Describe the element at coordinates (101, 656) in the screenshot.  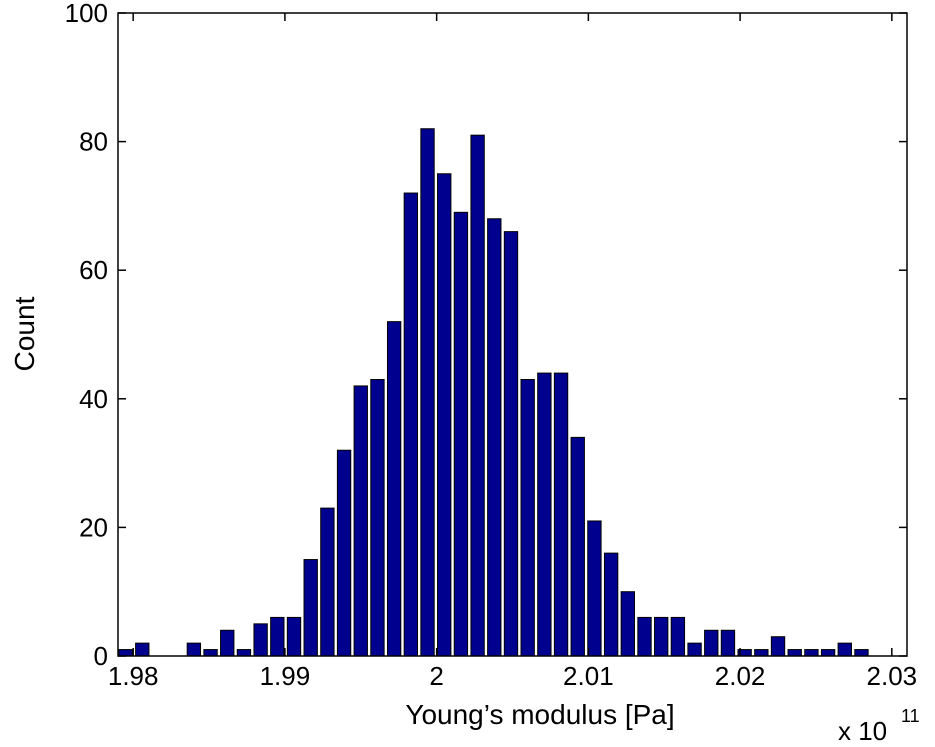
I see `y-tick-label: 0` at that location.